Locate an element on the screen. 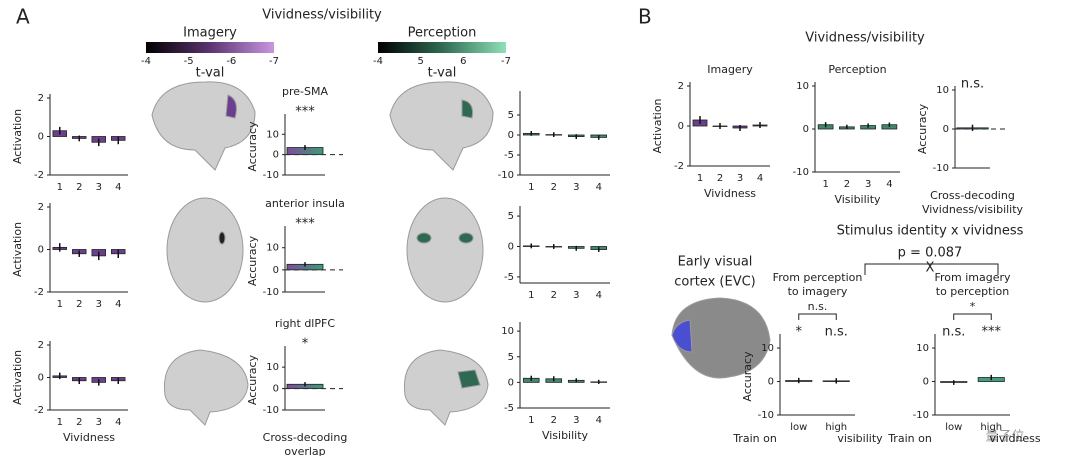 The image size is (1080, 456). chart-title: to imagery is located at coordinates (818, 291).